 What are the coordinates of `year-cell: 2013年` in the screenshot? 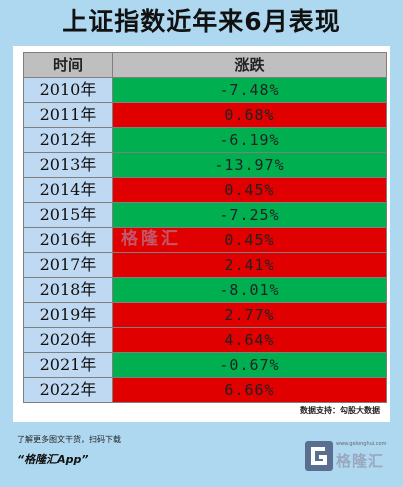 It's located at (68, 165).